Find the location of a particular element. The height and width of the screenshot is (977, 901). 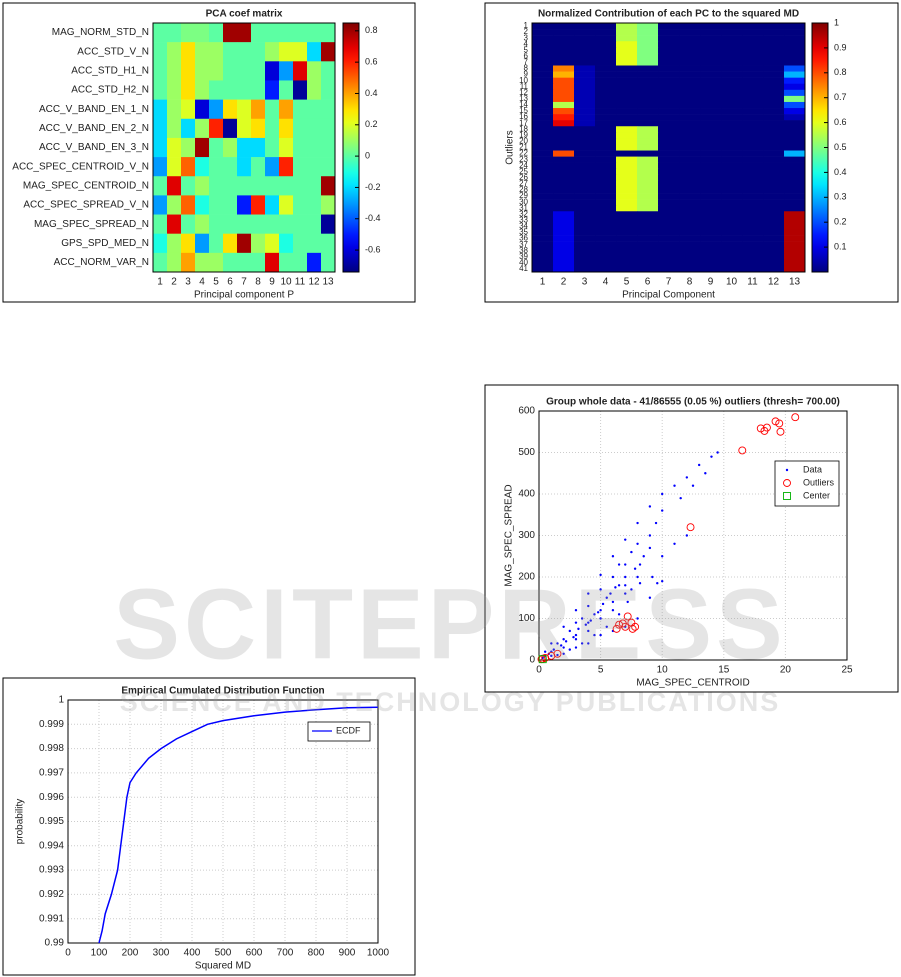

y-tick-label: 19 is located at coordinates (523, 134).